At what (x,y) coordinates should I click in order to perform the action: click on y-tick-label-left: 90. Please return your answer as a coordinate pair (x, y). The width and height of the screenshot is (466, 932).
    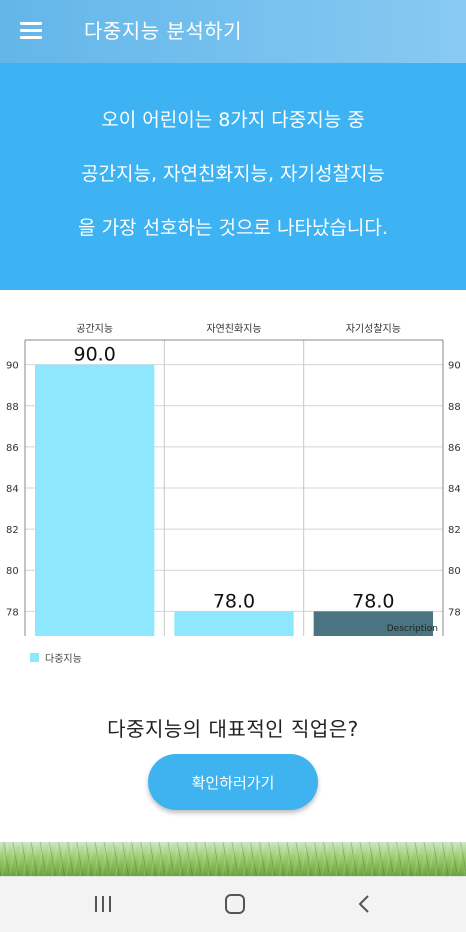
    Looking at the image, I should click on (12, 366).